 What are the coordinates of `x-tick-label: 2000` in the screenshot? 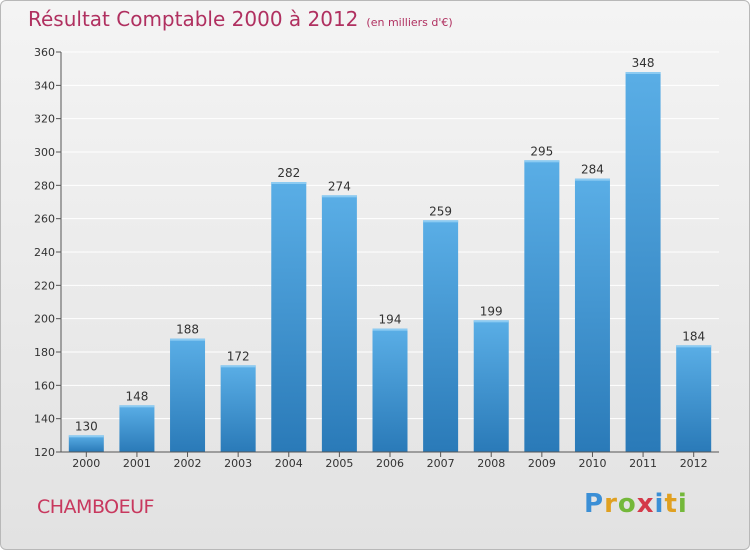 It's located at (86, 463).